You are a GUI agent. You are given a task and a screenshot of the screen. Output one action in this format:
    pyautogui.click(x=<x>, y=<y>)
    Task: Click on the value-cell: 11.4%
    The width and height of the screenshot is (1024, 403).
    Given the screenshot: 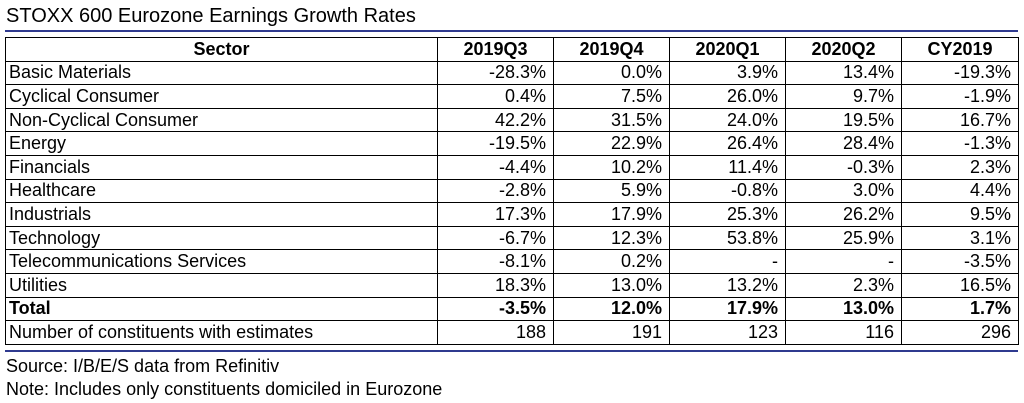 What is the action you would take?
    pyautogui.click(x=727, y=167)
    